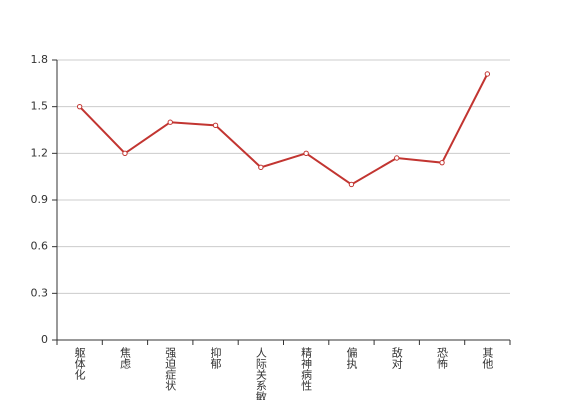 This screenshot has height=400, width=567. Describe the element at coordinates (215, 357) in the screenshot. I see `x-tick-label: 抑郁` at that location.